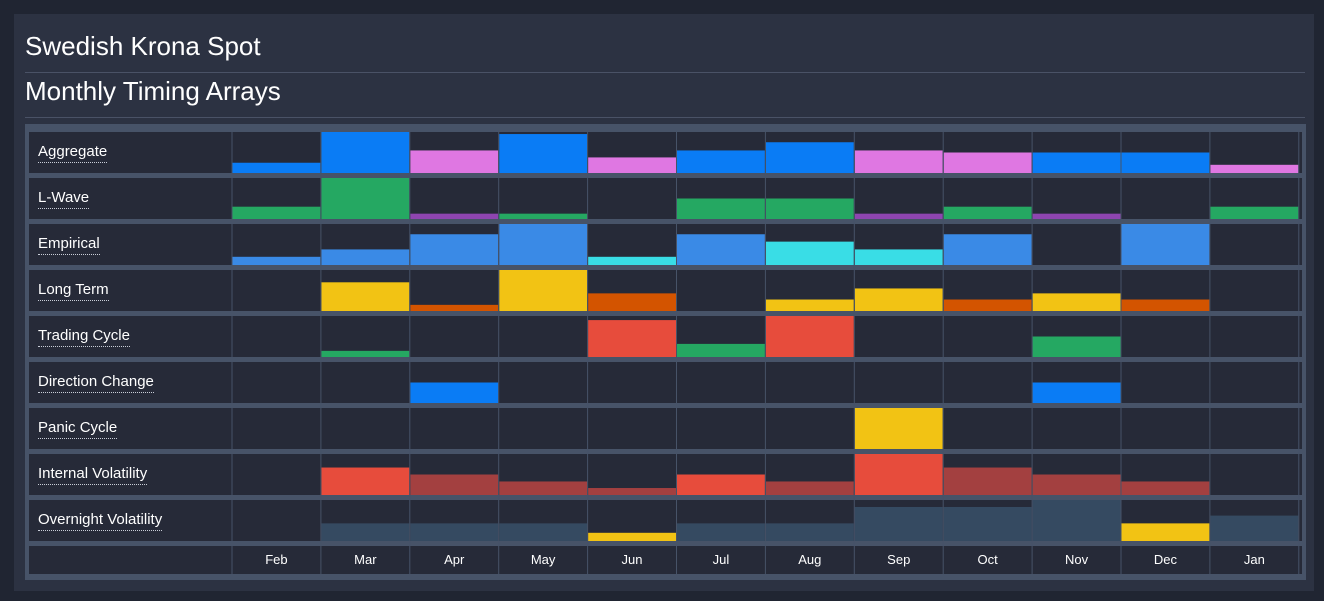 This screenshot has width=1324, height=601. I want to click on month-tick-label: Jul, so click(721, 559).